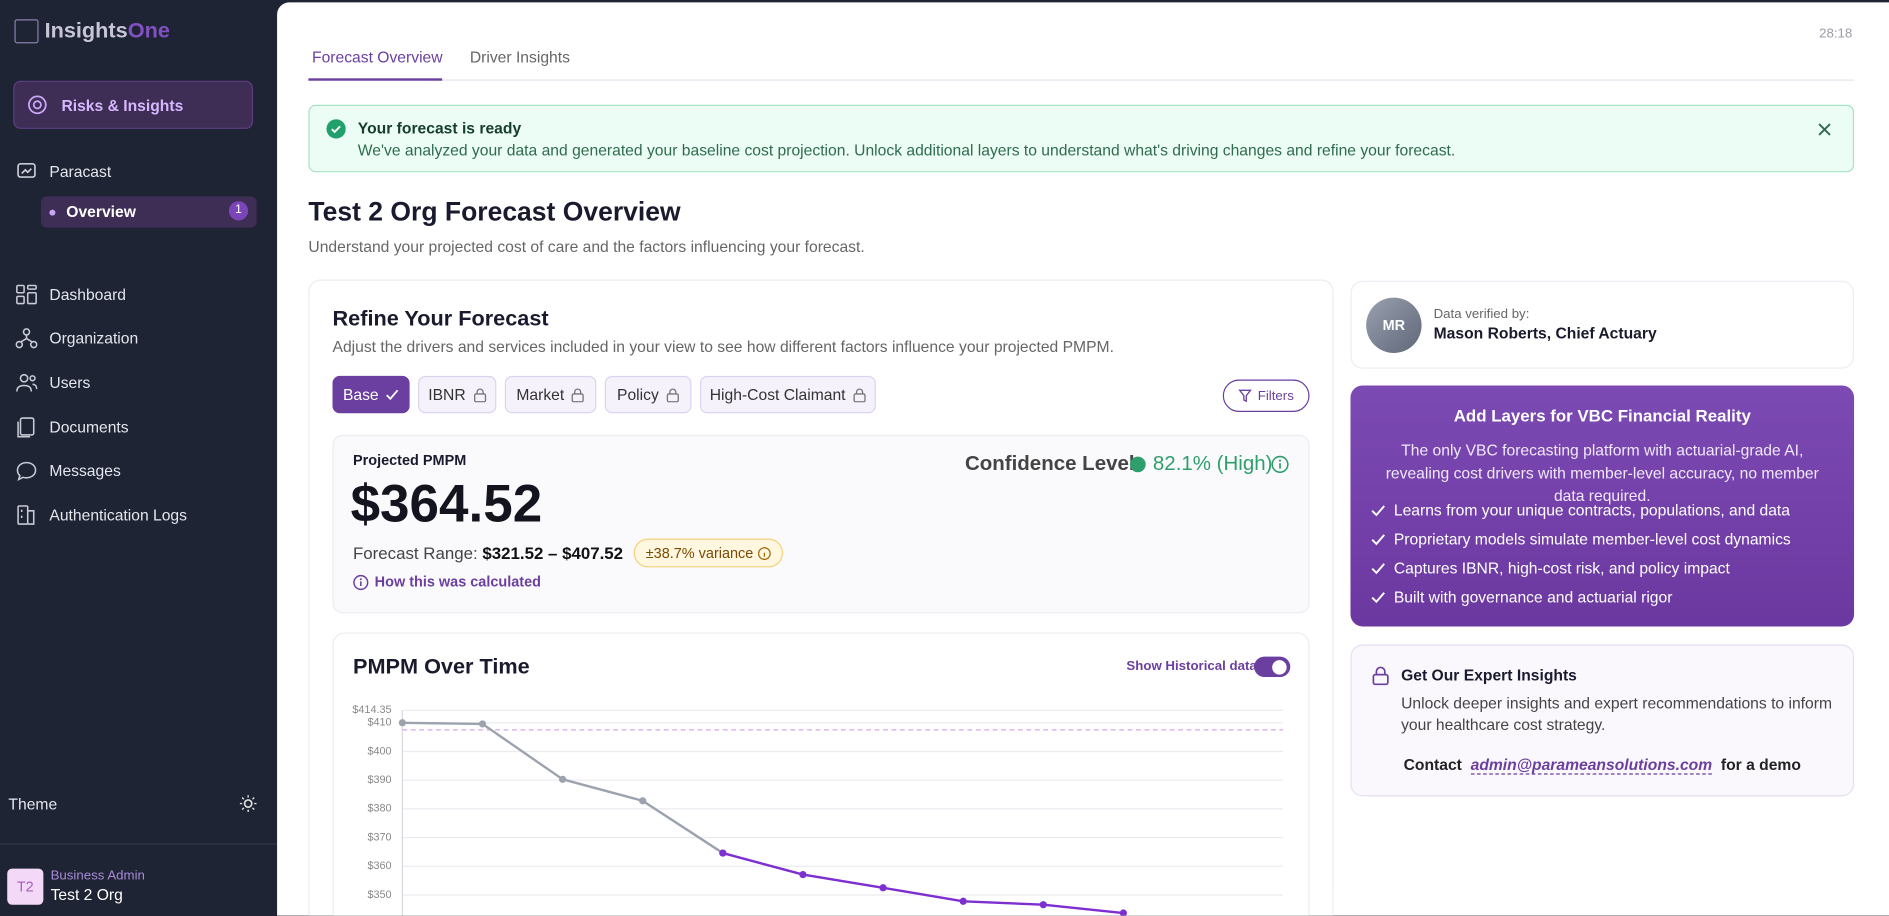  What do you see at coordinates (699, 553) in the screenshot?
I see `variance: ±38.7% variance` at bounding box center [699, 553].